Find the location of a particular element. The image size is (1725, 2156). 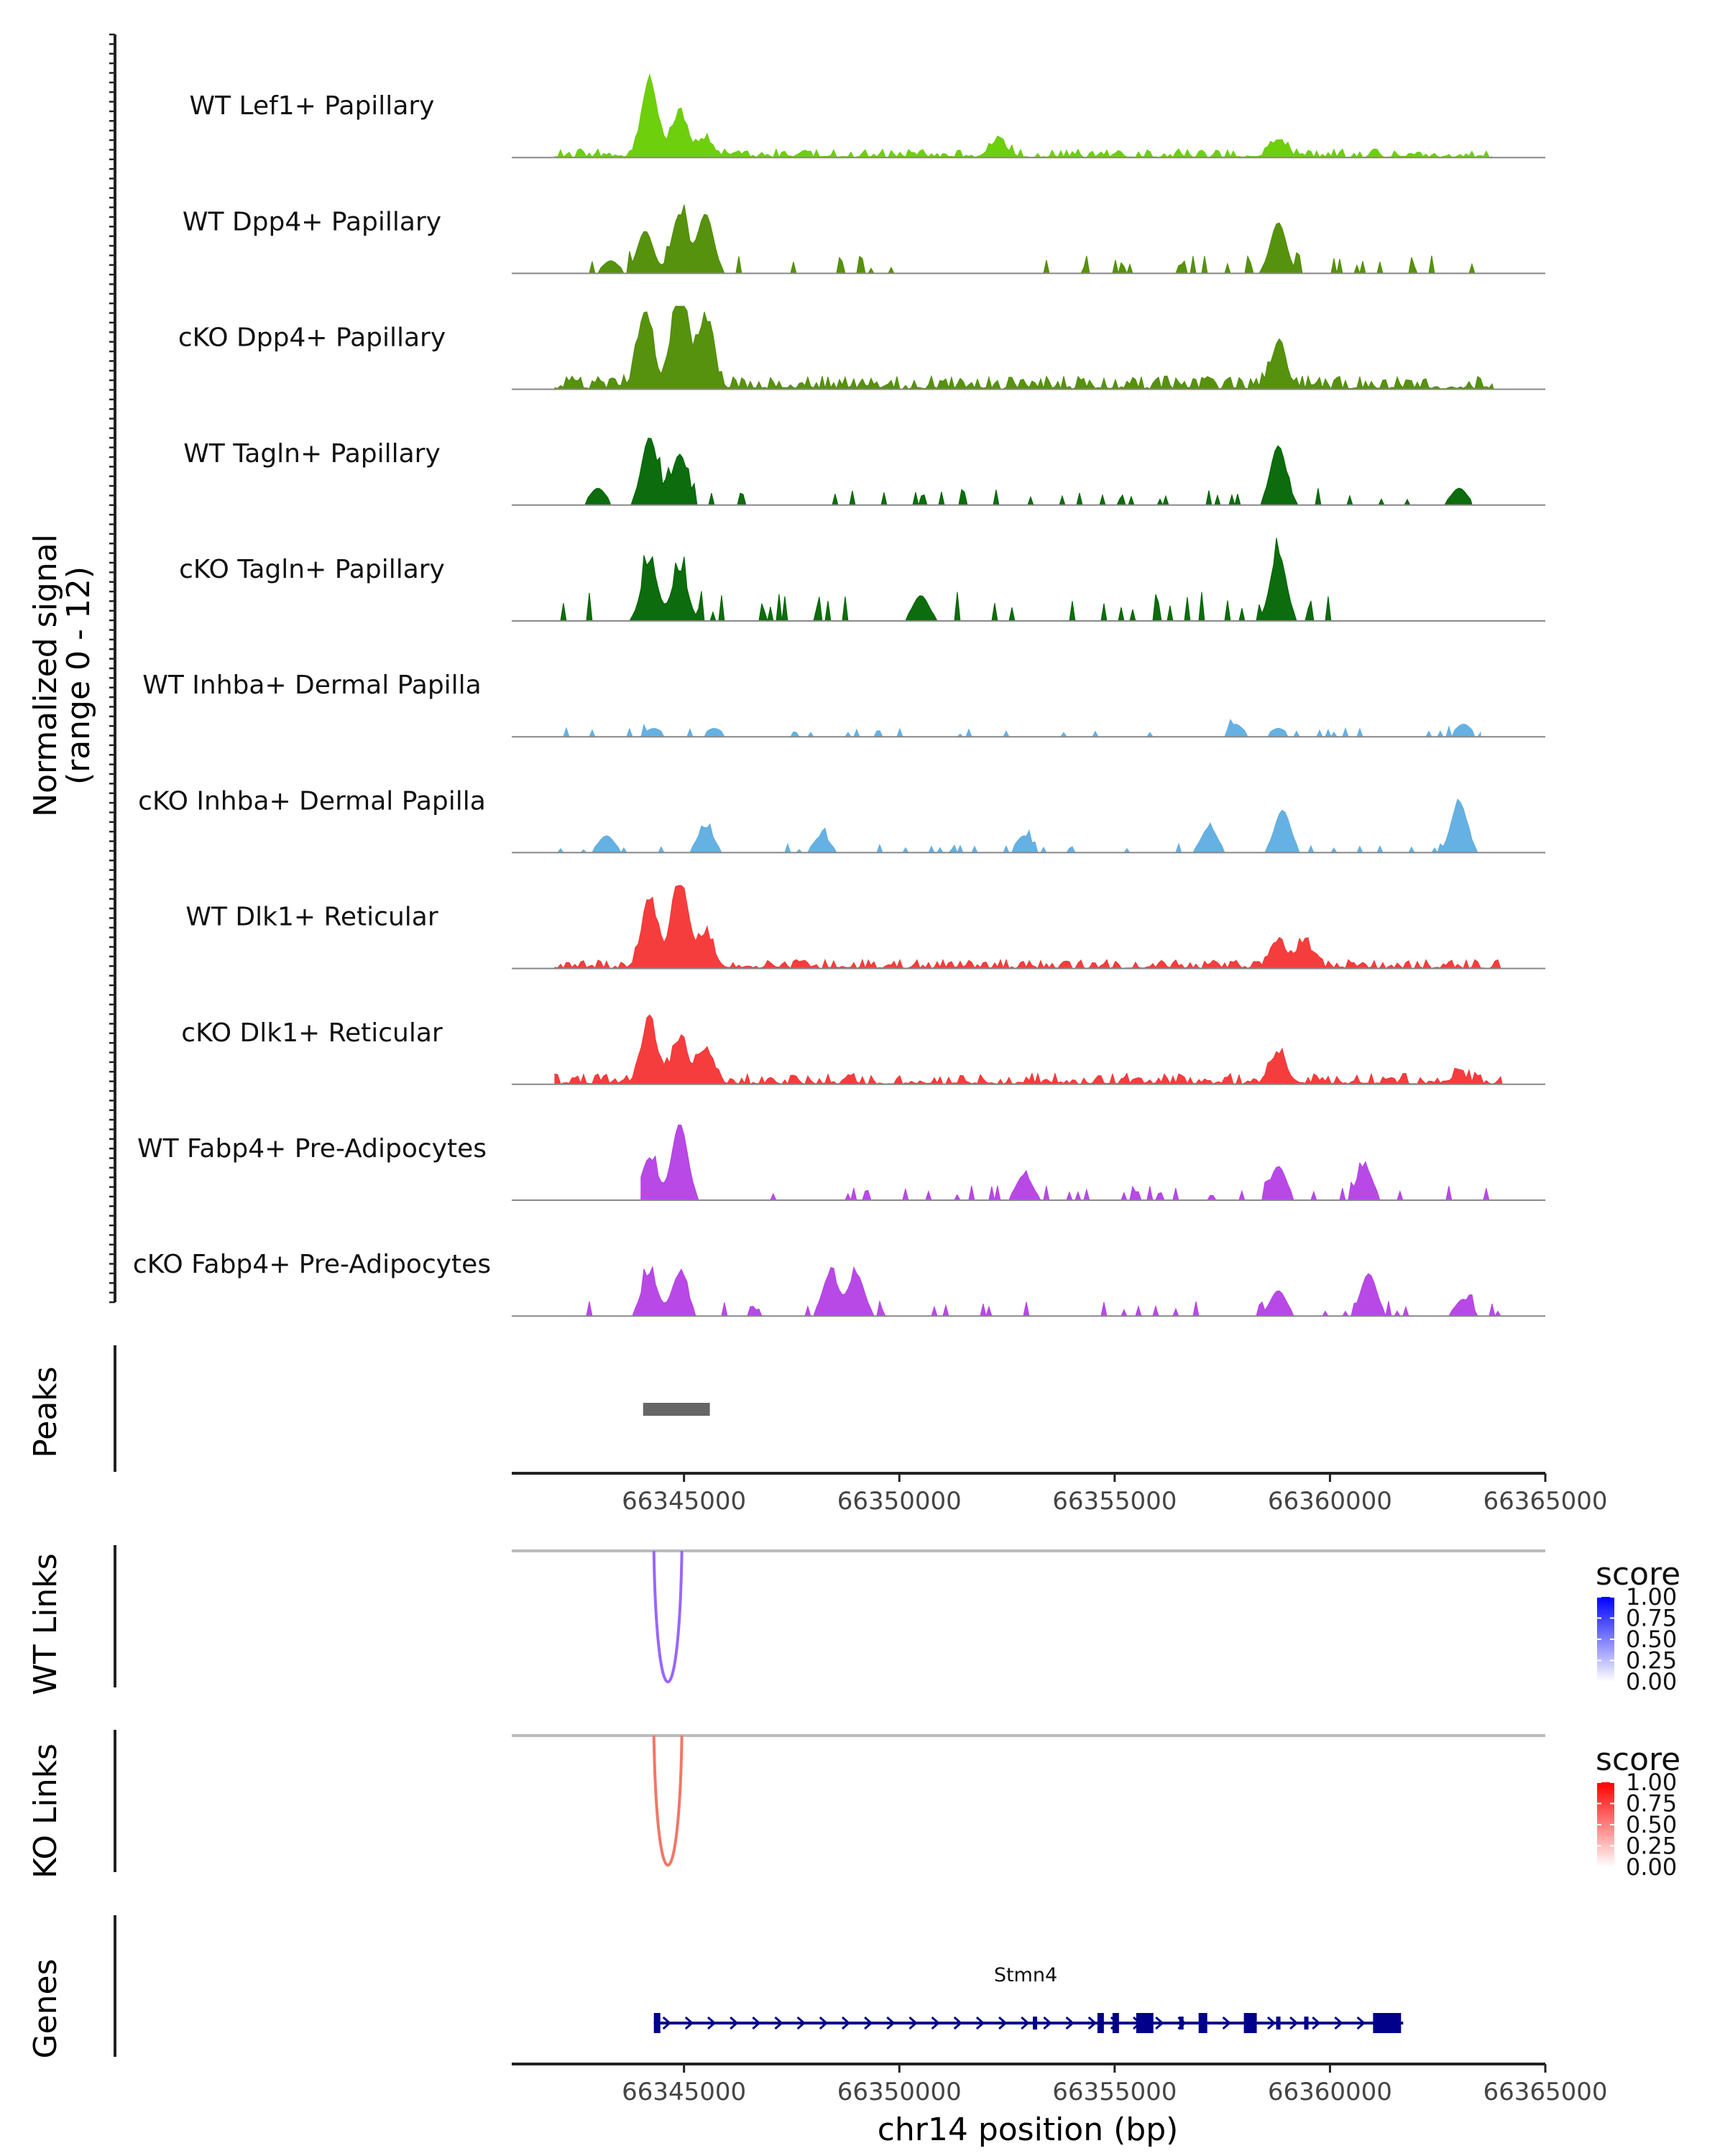

x-axis-top-tick-label: 66355000 is located at coordinates (1114, 1501).